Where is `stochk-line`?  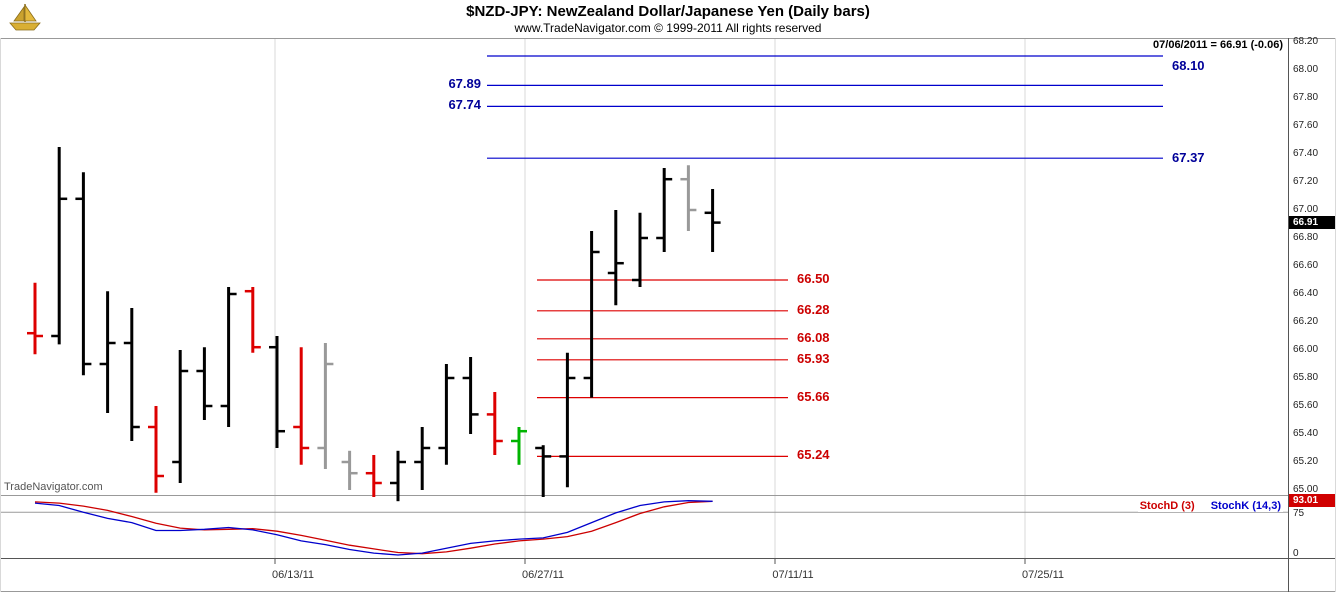 stochk-line is located at coordinates (373, 528).